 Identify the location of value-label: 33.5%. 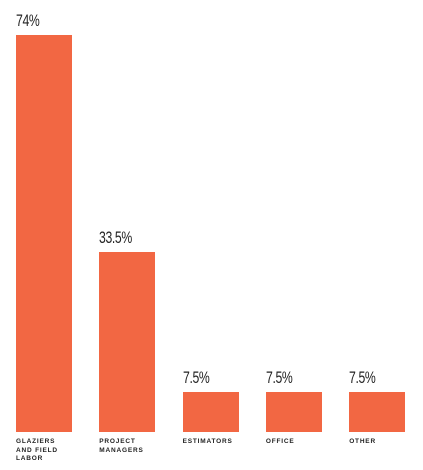
(116, 238).